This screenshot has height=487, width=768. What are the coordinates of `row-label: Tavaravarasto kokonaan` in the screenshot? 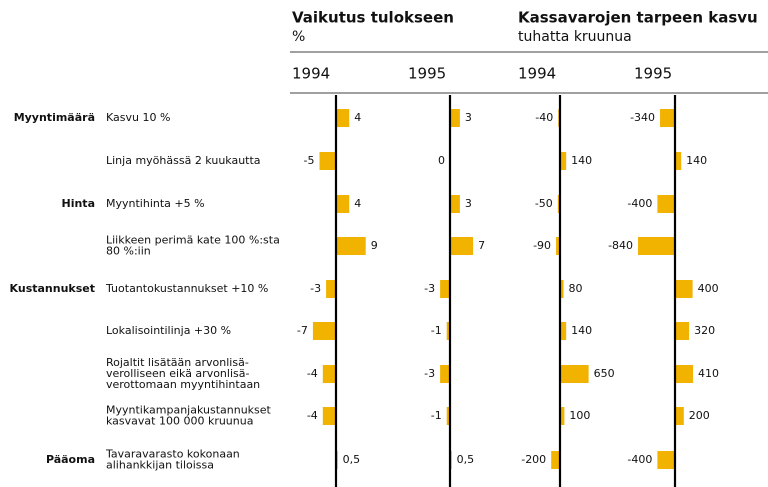 It's located at (172, 454).